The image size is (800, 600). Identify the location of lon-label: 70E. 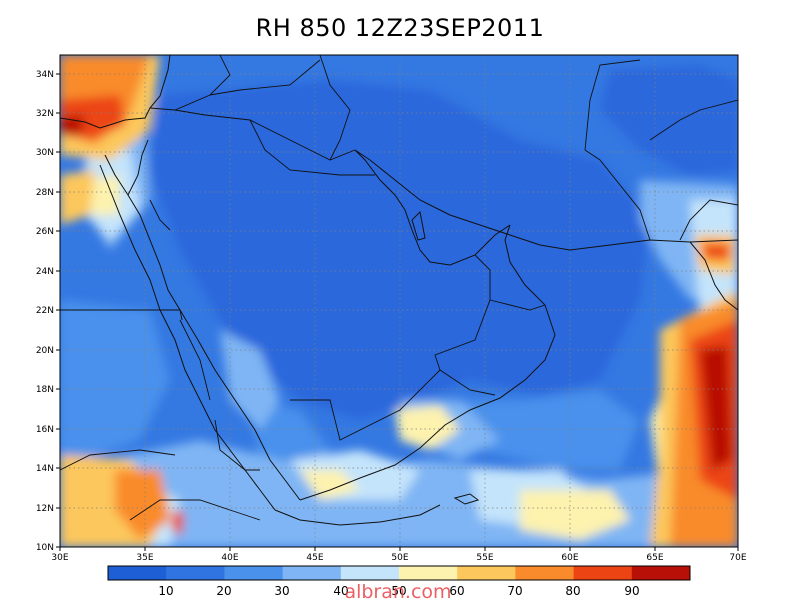
(737, 558).